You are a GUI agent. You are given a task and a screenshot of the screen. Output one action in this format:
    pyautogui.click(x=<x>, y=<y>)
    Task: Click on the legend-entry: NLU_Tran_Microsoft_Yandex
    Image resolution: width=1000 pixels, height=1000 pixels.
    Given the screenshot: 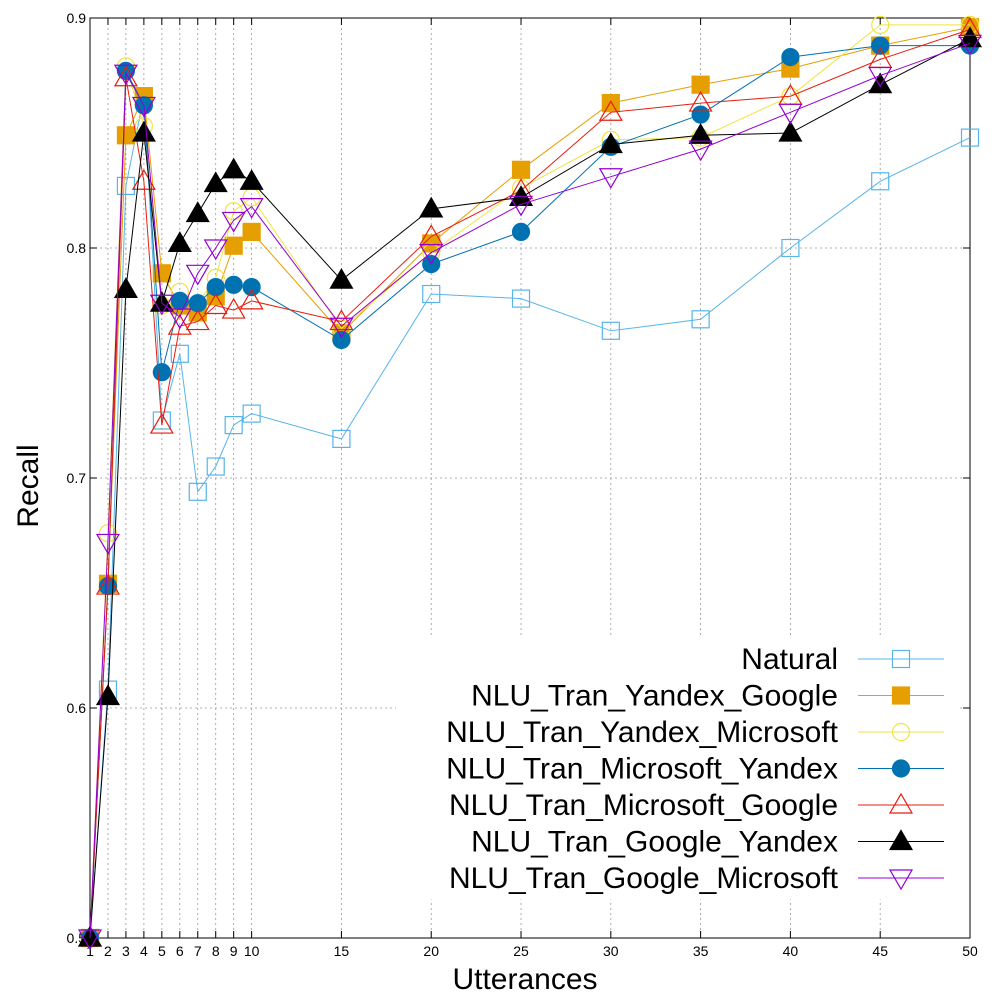 What is the action you would take?
    pyautogui.click(x=695, y=769)
    